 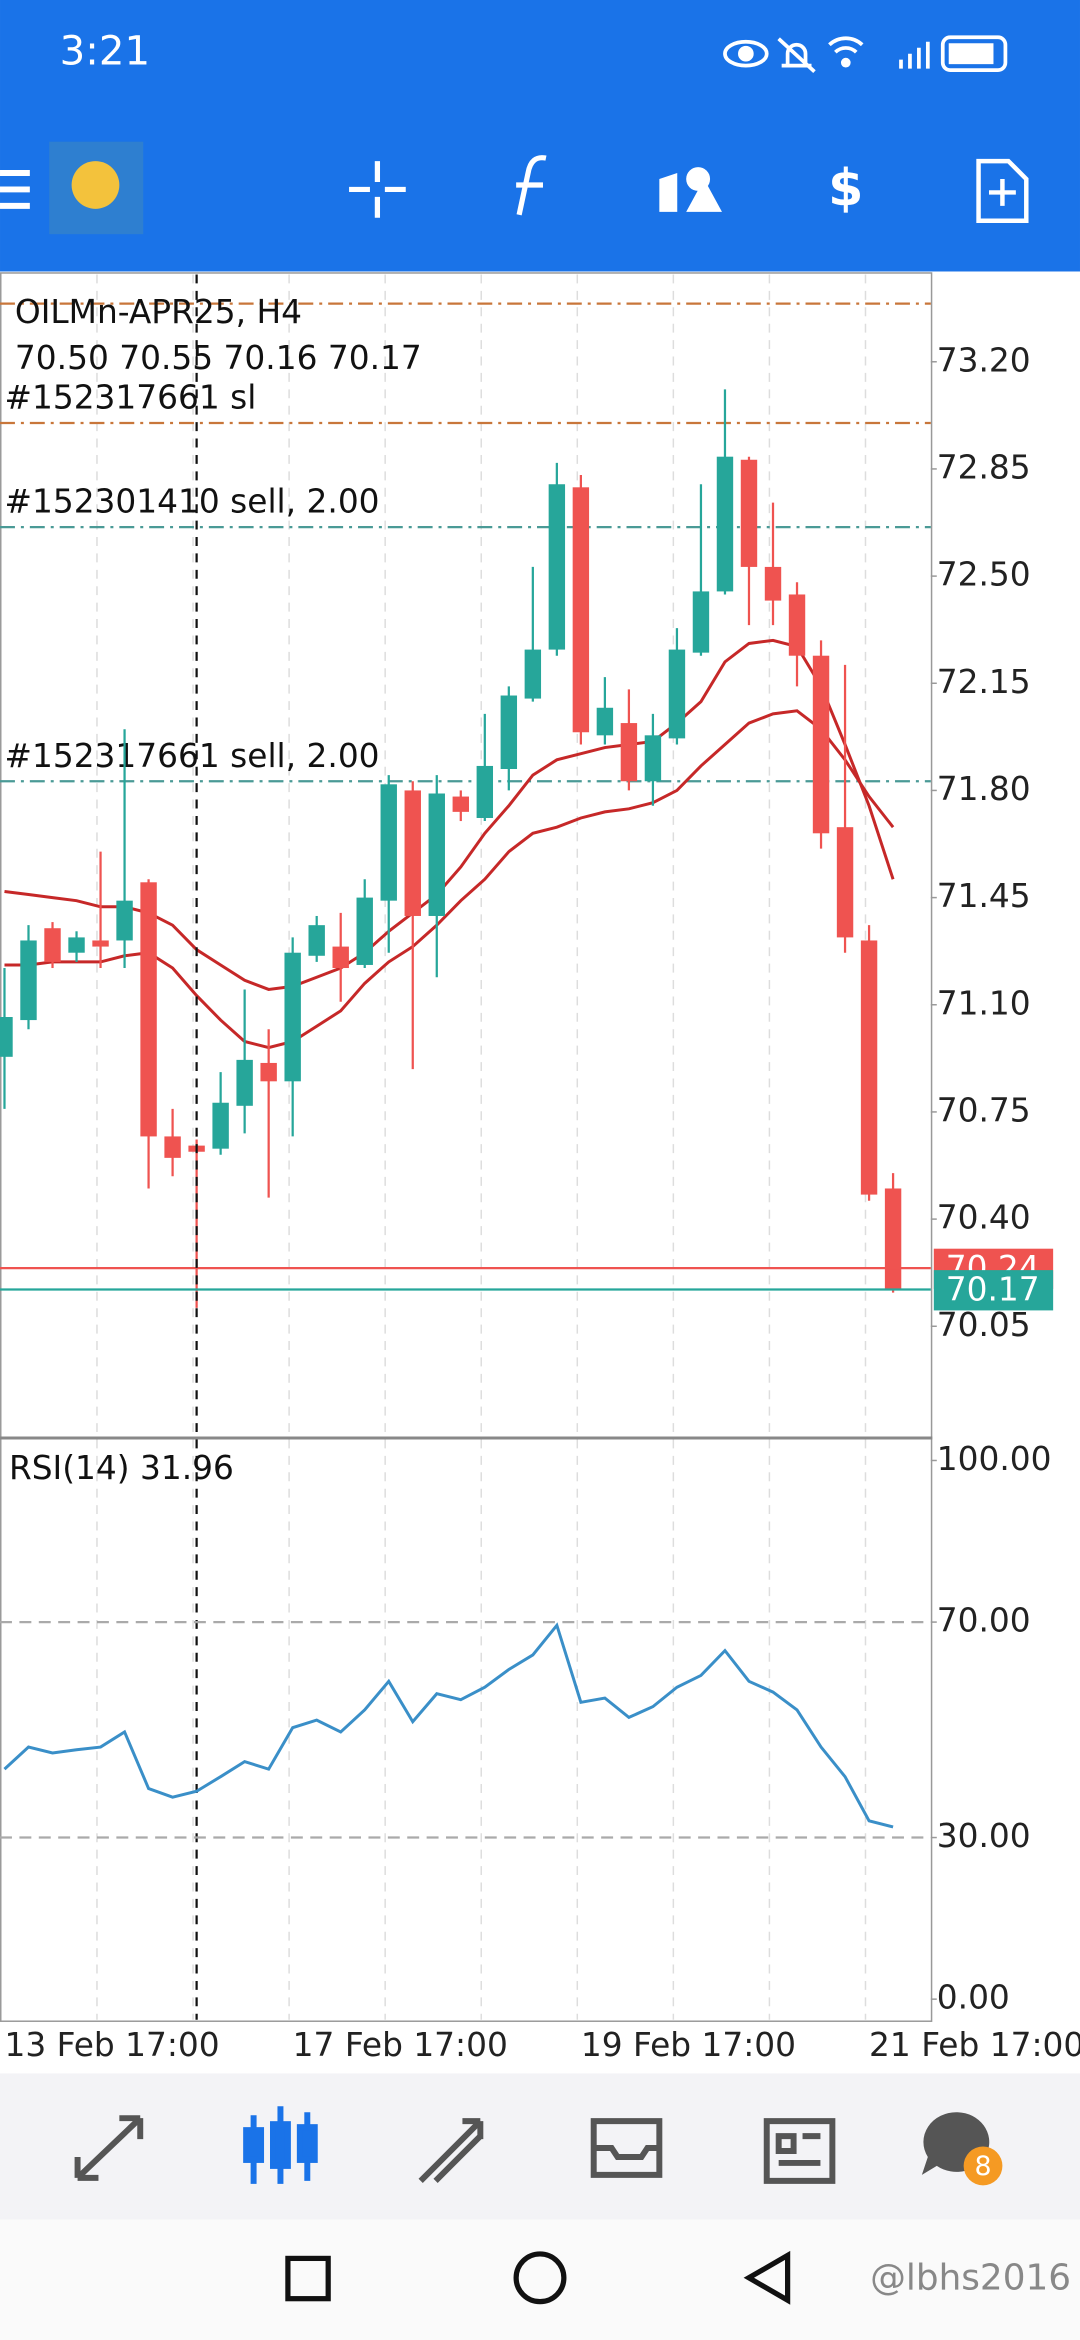 I want to click on quotes-tab, so click(x=109, y=2148).